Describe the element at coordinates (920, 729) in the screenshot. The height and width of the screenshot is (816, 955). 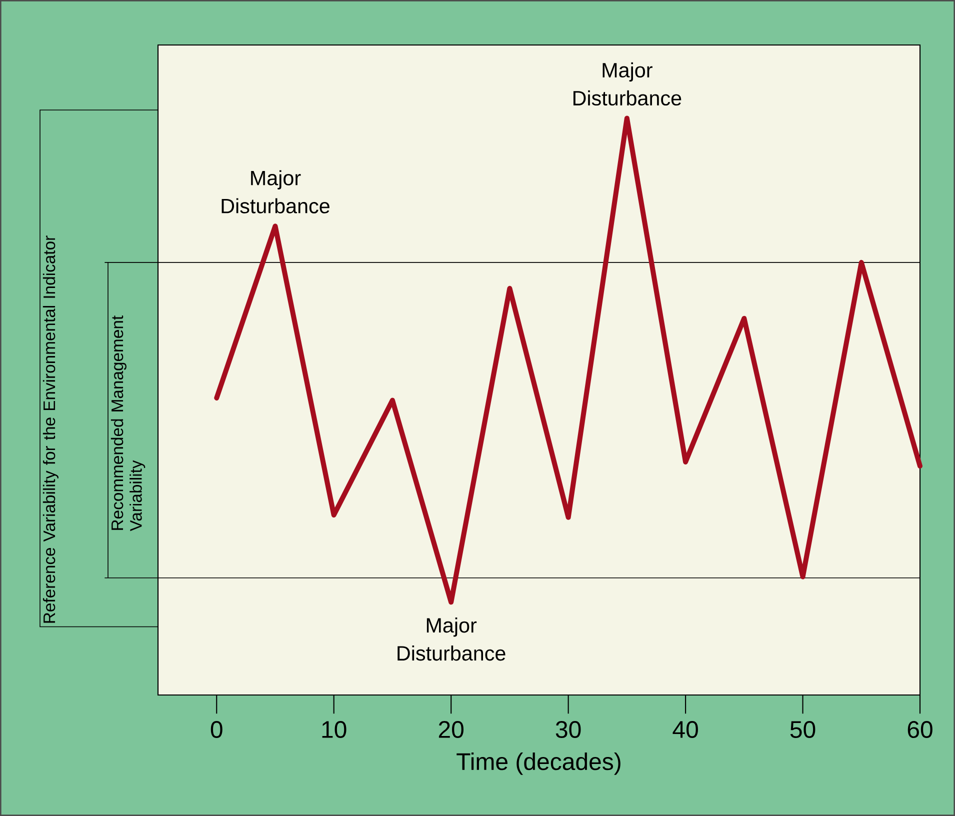
I see `x-tick-label: 60` at that location.